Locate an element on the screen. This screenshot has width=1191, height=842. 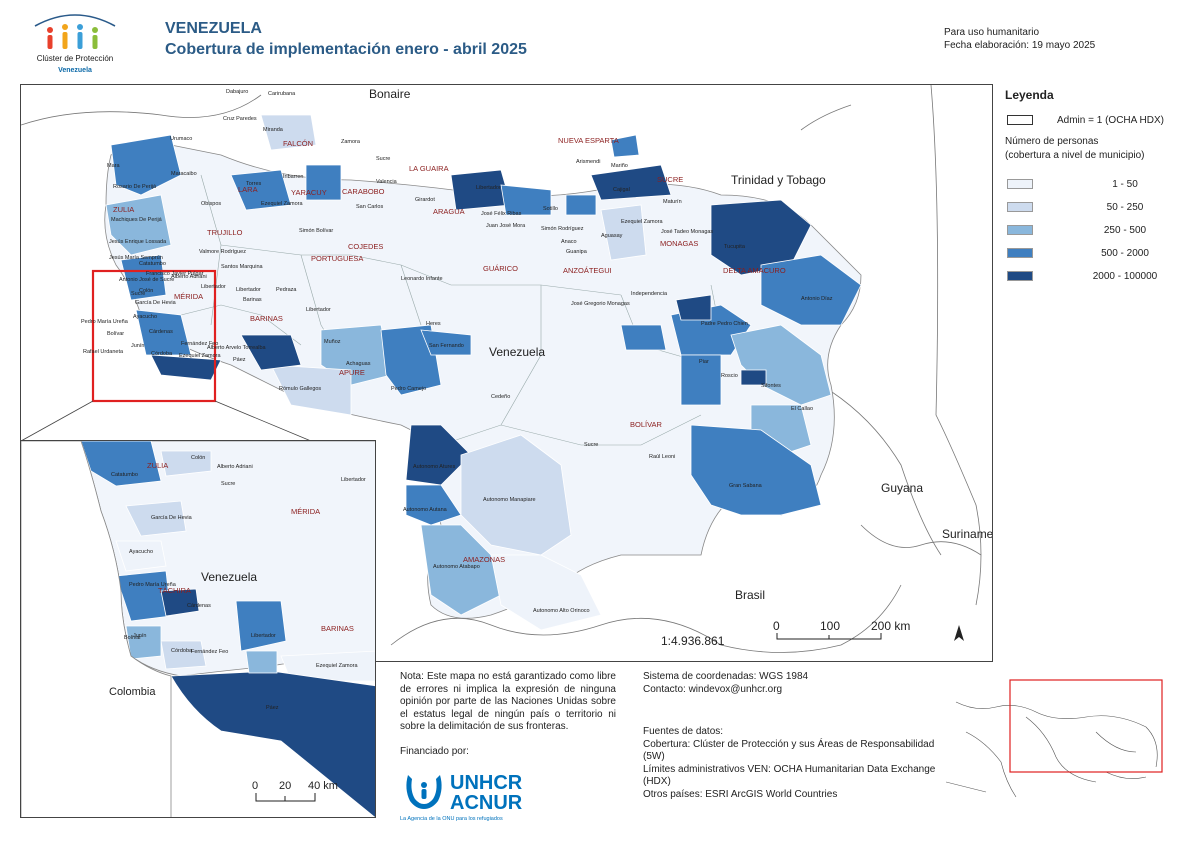
sources-title: Fuentes de datos: is located at coordinates (683, 731).